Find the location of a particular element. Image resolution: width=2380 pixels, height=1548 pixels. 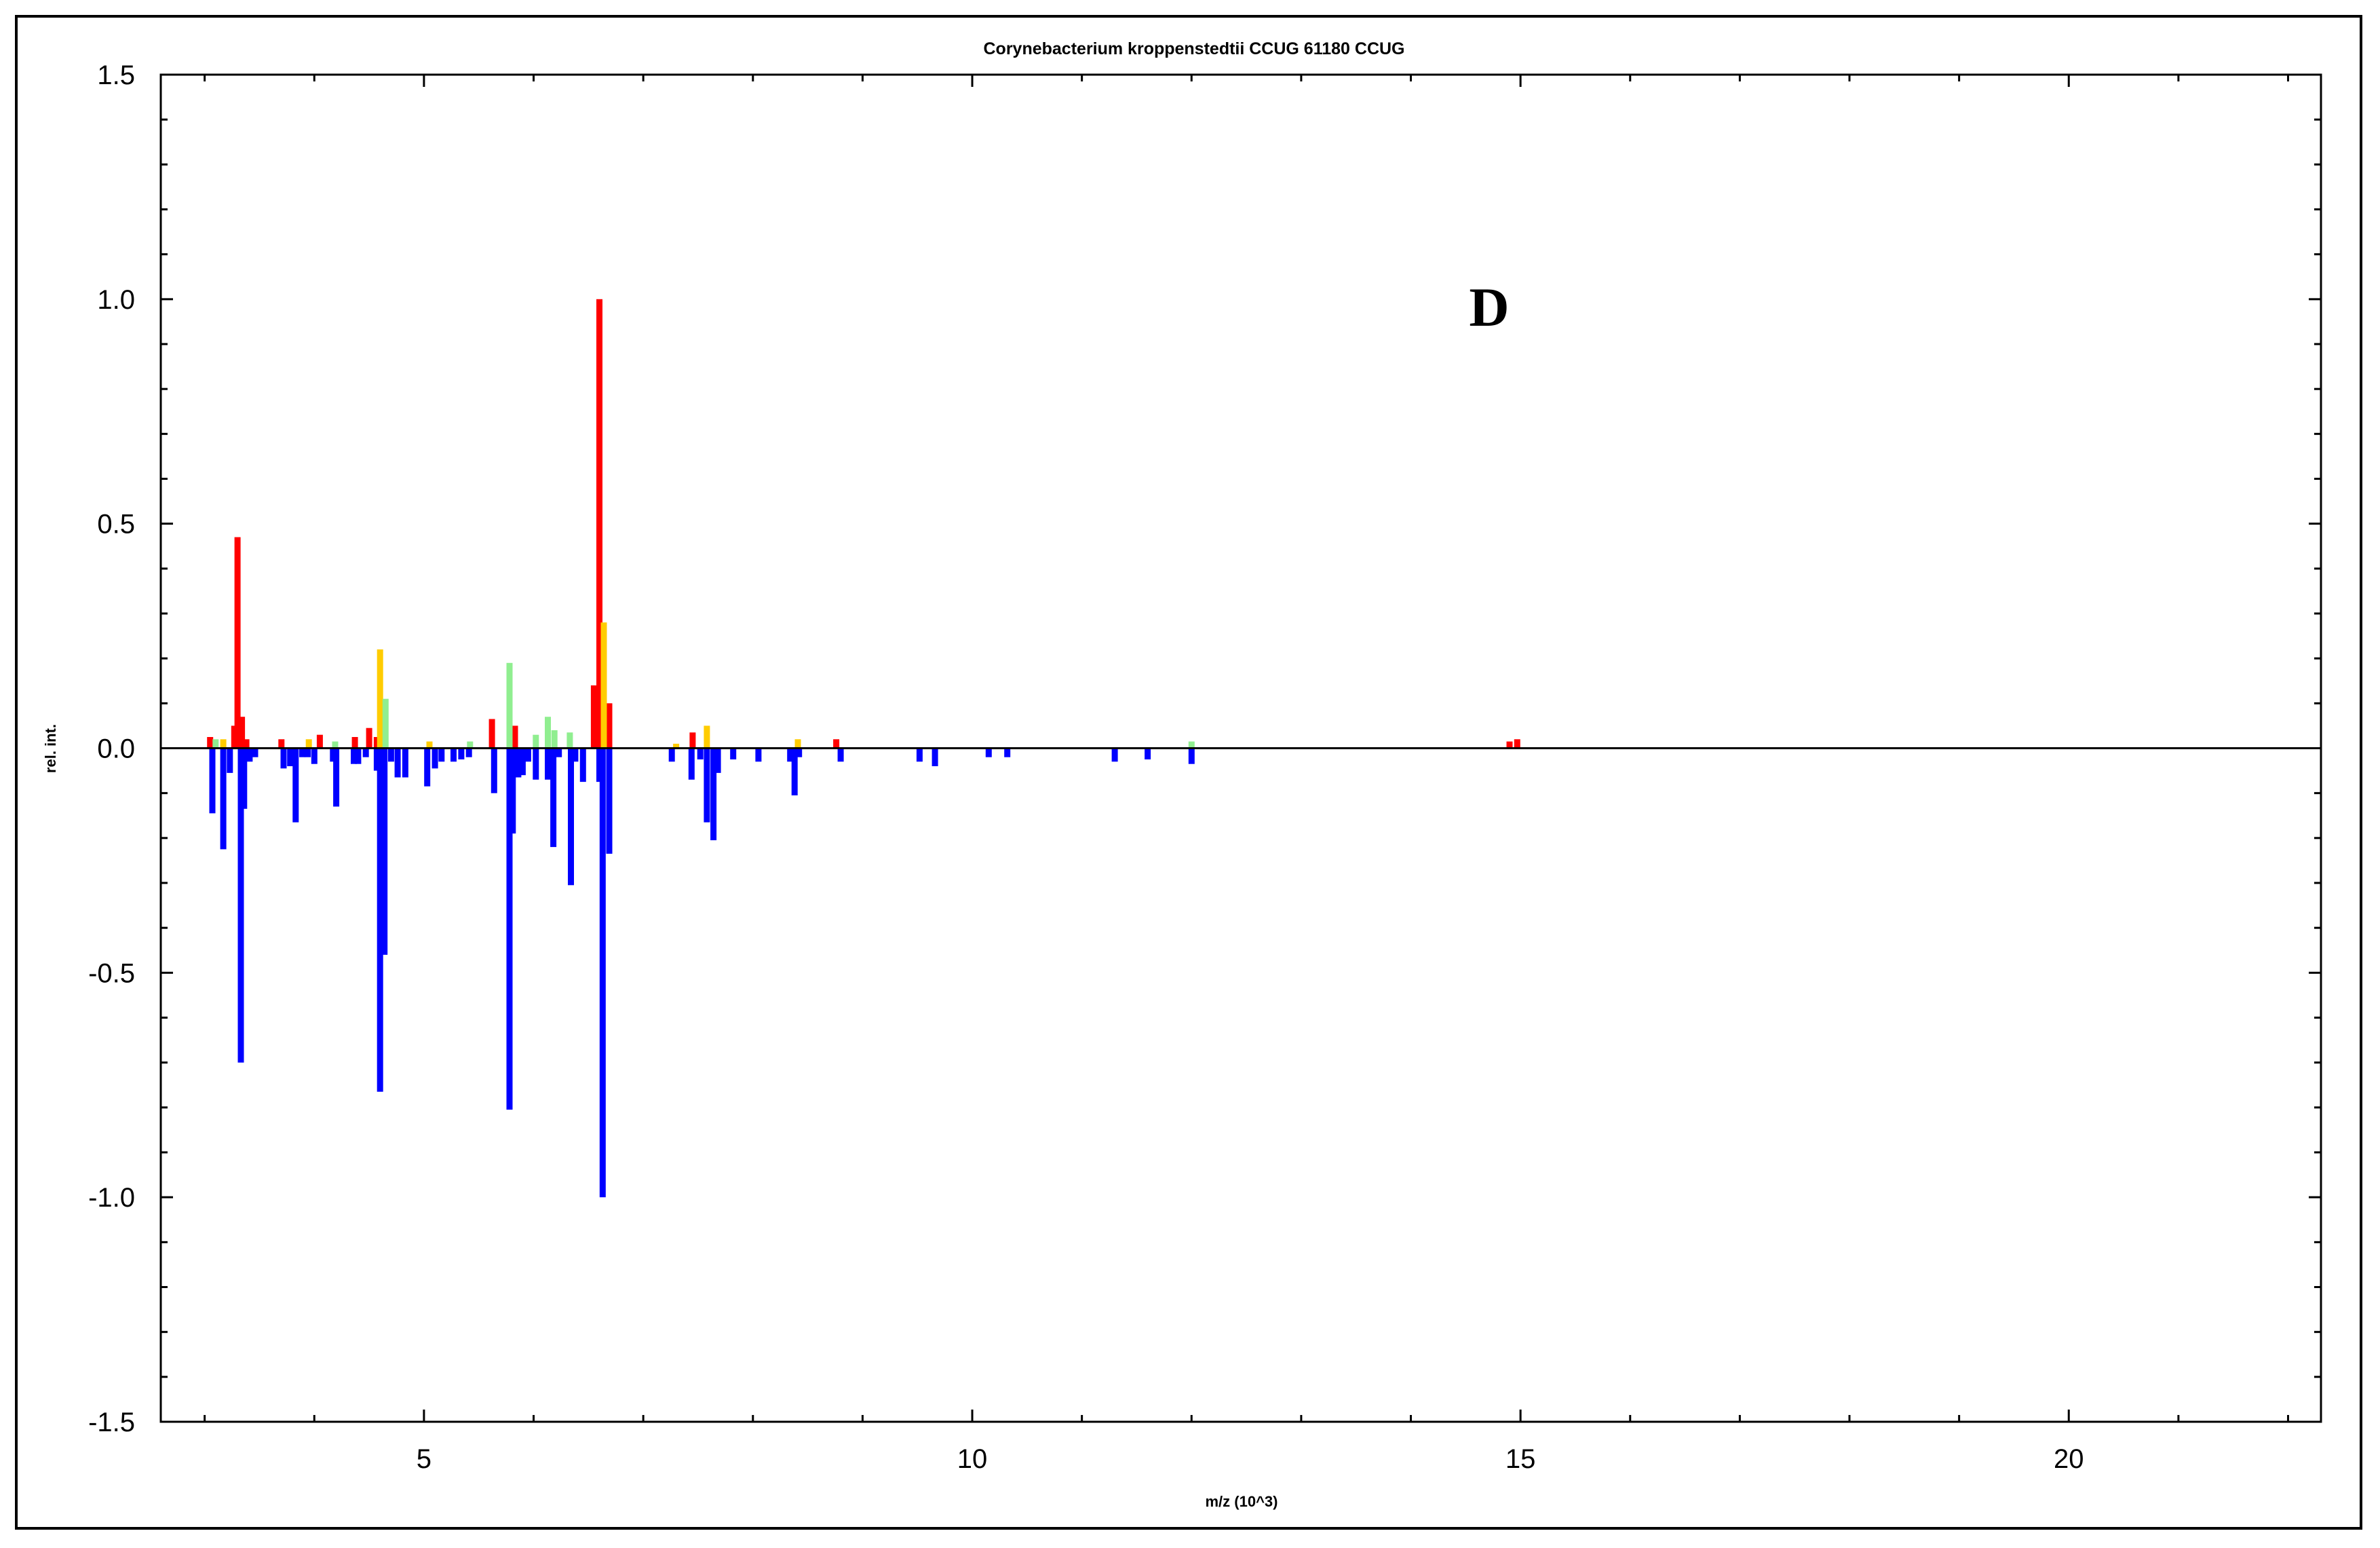

y-tick-label: 1.0 is located at coordinates (116, 300).